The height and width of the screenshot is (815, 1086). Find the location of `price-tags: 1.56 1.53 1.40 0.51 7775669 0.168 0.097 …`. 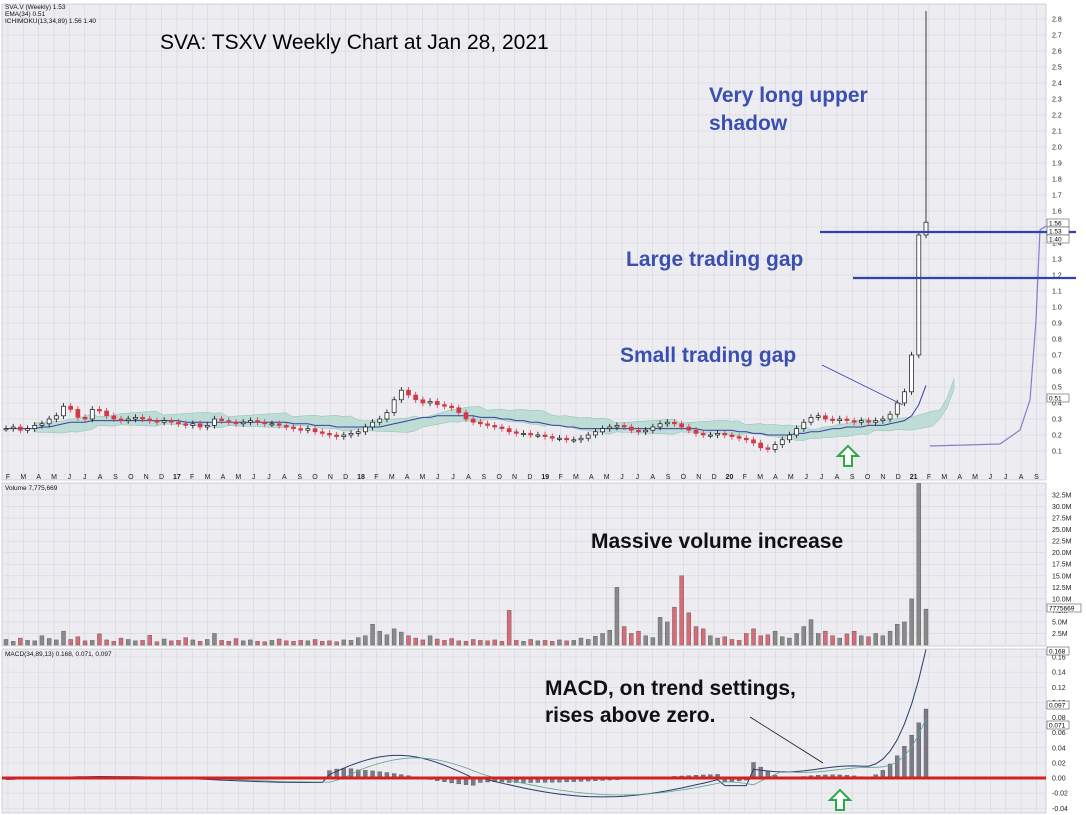

price-tags: 1.56 1.53 1.40 0.51 7775669 0.168 0.097 … is located at coordinates (1064, 474).